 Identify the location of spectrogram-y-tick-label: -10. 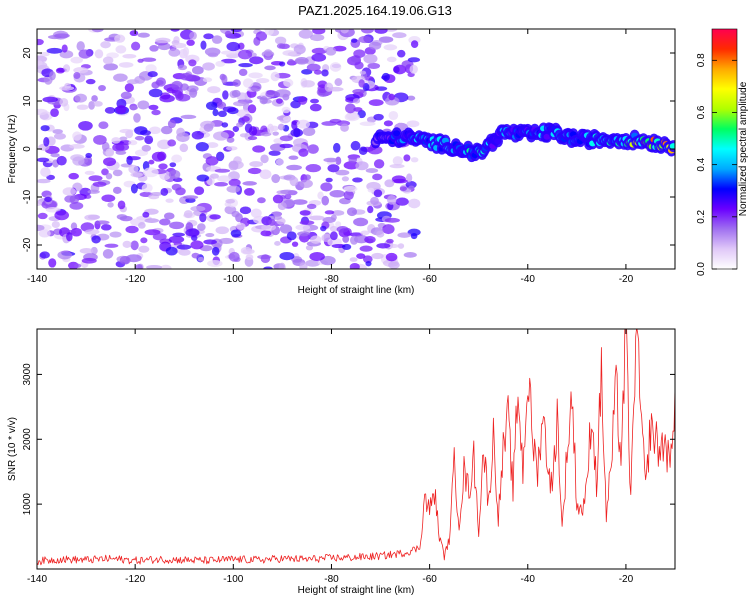
(27, 196).